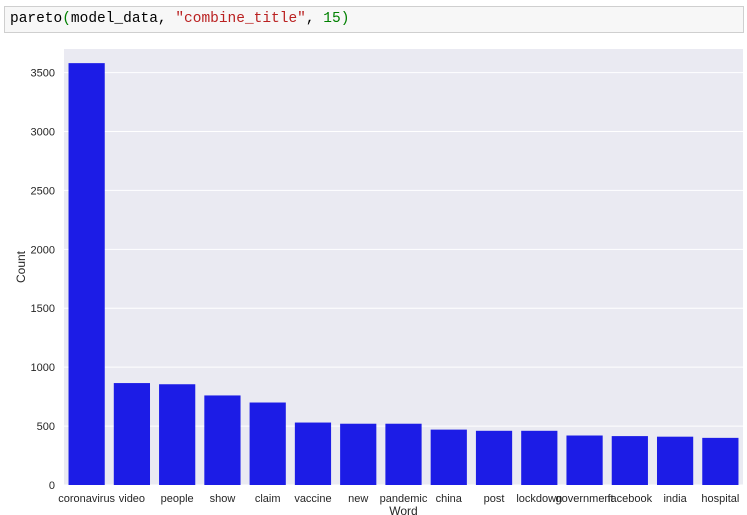 This screenshot has width=747, height=515. Describe the element at coordinates (43, 309) in the screenshot. I see `y-tick-label: 1500` at that location.